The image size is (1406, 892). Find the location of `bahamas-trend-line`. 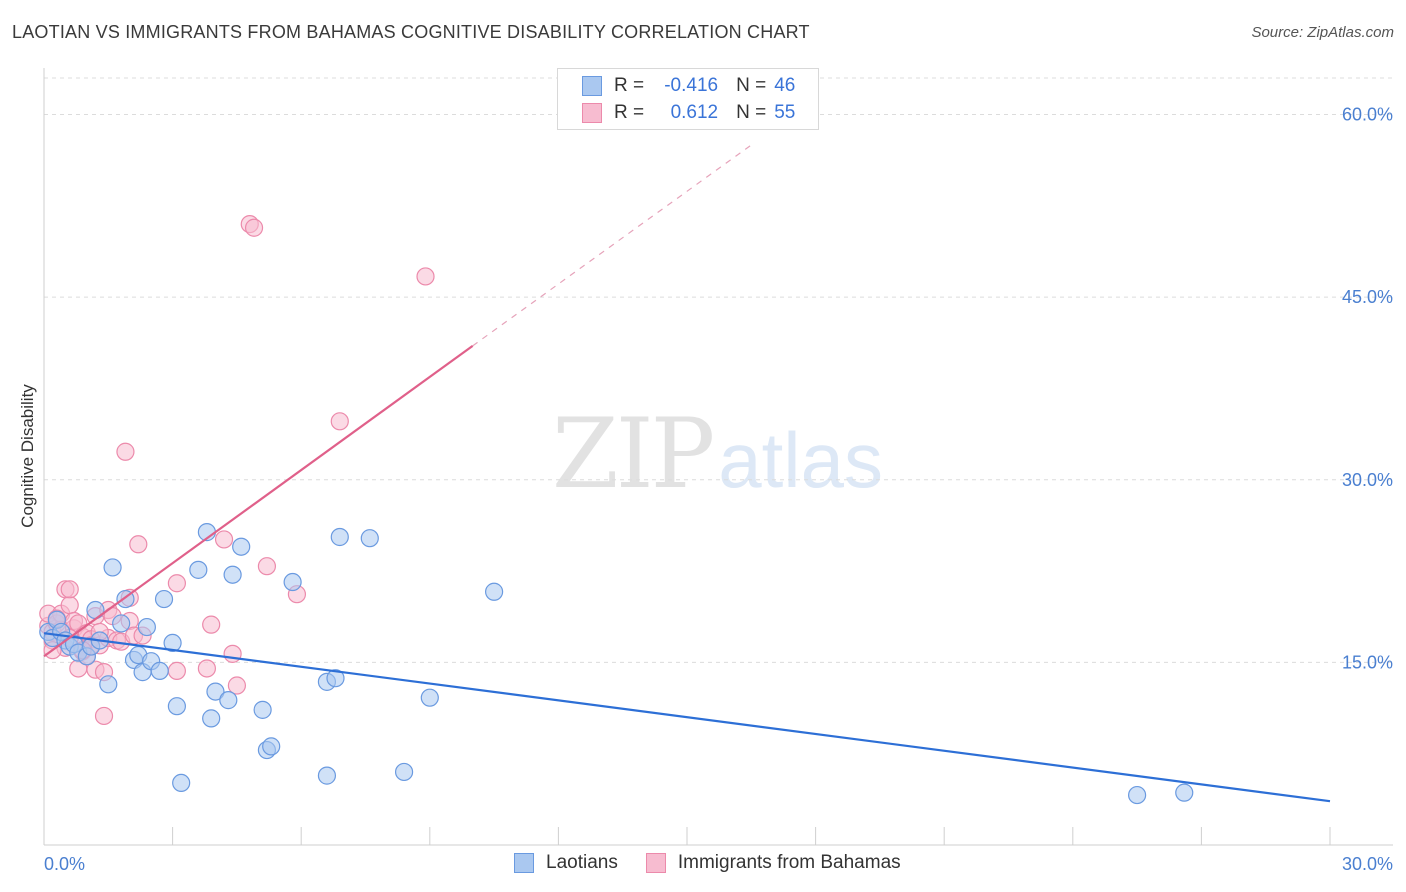

bahamas-trend-line is located at coordinates (258, 501).